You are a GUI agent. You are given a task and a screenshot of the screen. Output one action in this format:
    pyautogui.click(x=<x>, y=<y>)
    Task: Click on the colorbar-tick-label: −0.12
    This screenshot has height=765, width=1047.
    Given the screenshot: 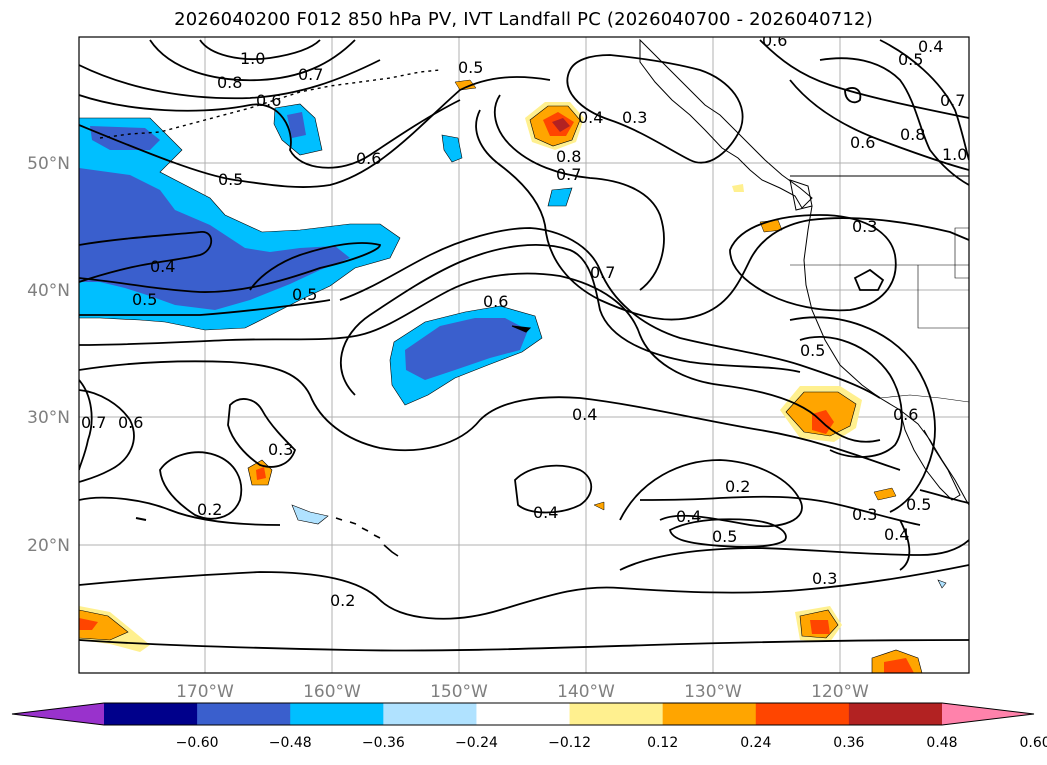 What is the action you would take?
    pyautogui.click(x=569, y=743)
    